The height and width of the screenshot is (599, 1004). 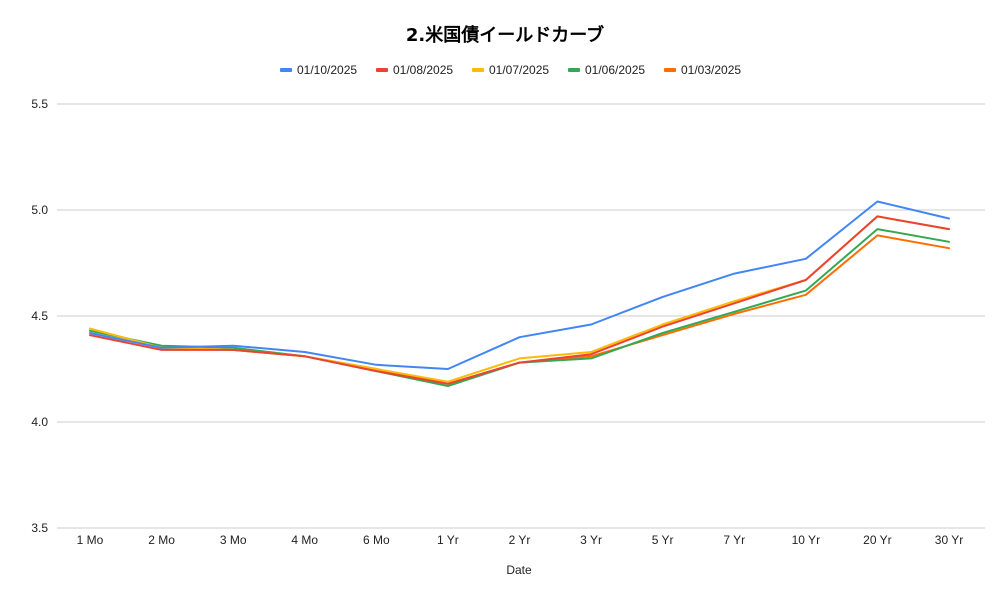 I want to click on legend-item: 01/06/2025, so click(x=606, y=70).